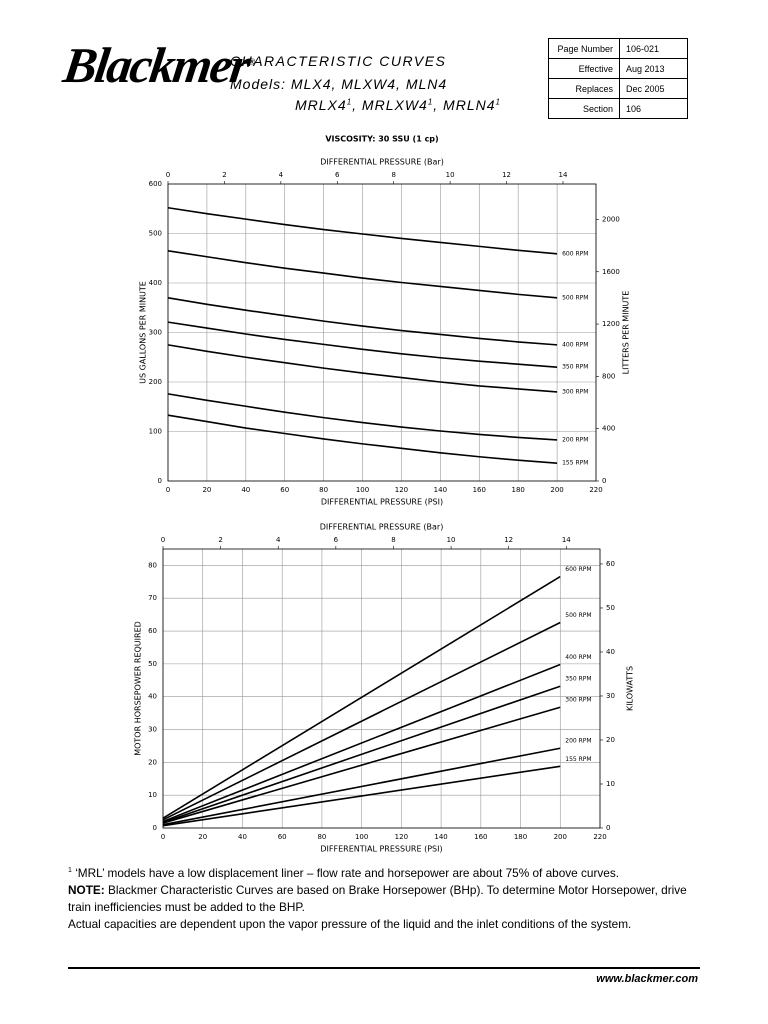  What do you see at coordinates (152, 697) in the screenshot?
I see `y-tick-label: 40` at bounding box center [152, 697].